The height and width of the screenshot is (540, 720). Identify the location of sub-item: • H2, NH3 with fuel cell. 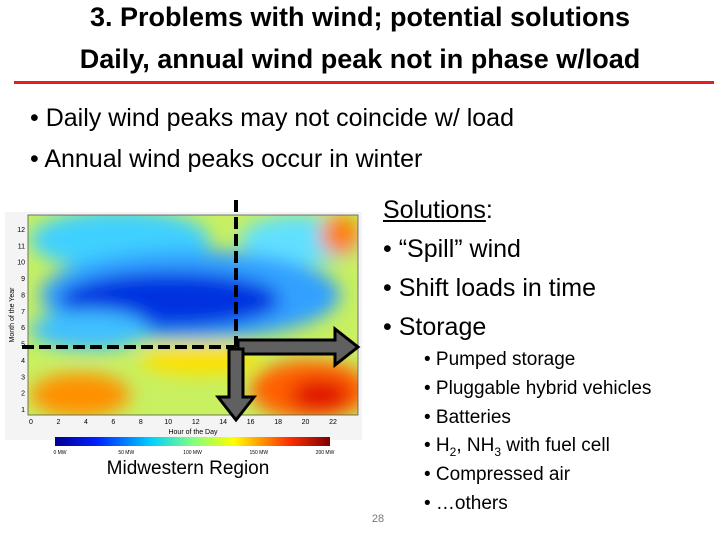
(517, 447).